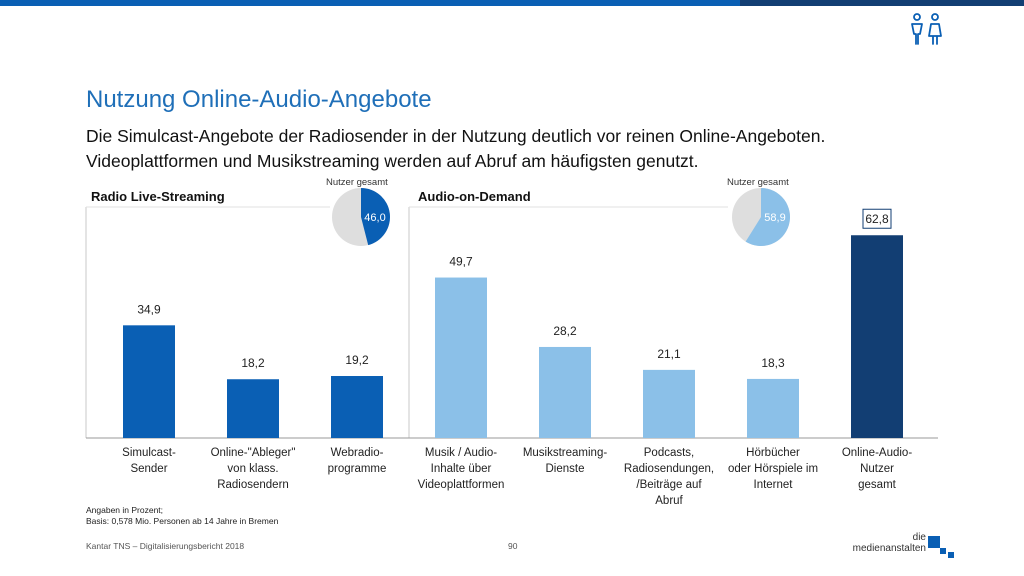 This screenshot has height=576, width=1024. Describe the element at coordinates (461, 262) in the screenshot. I see `bar-value-label-3: 49,7` at that location.